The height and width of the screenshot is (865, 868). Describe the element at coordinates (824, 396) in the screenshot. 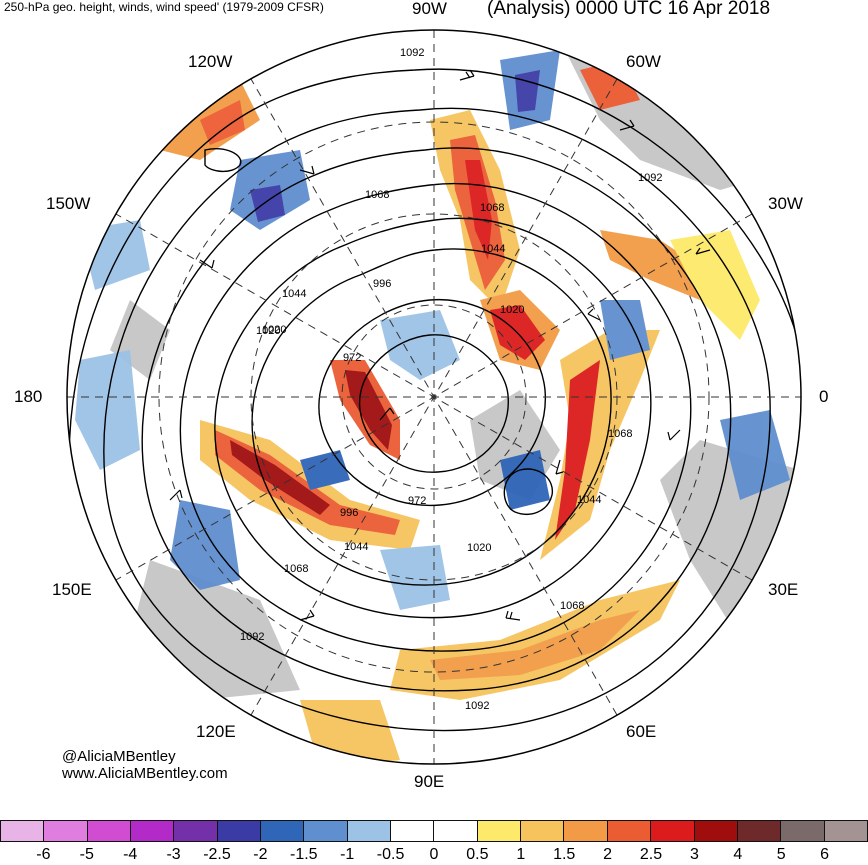

I see `lon-label-0: 0` at that location.